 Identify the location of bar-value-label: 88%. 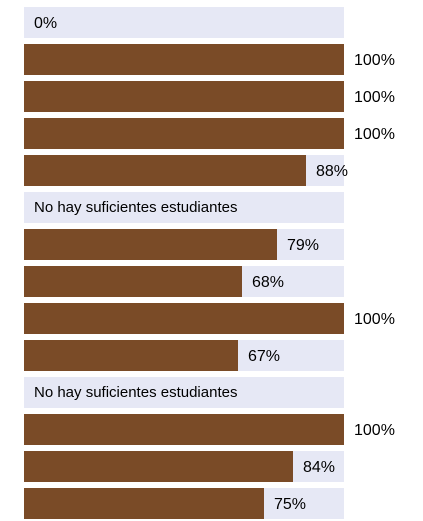
(332, 171).